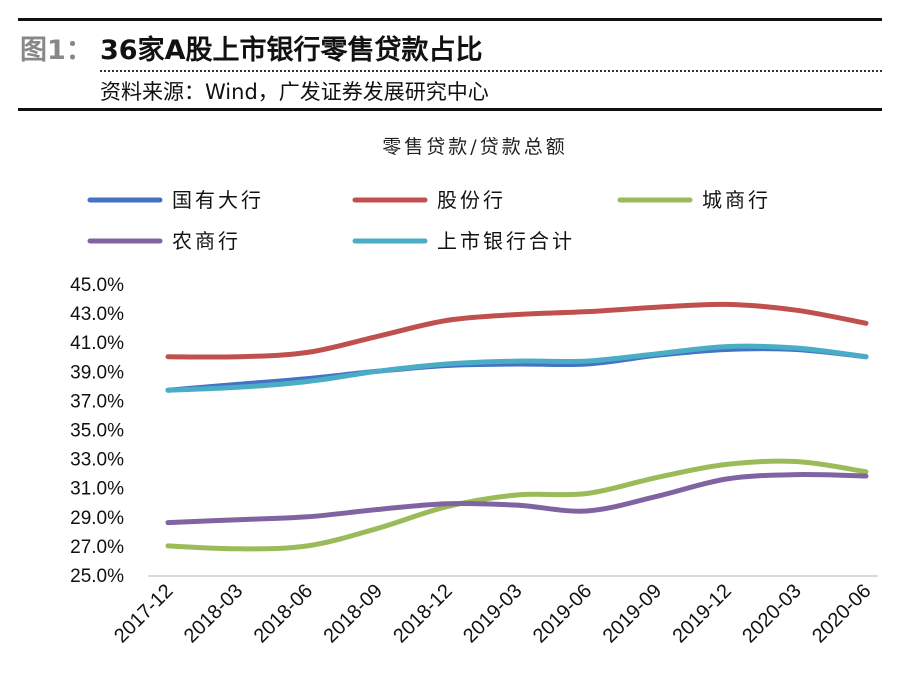 The width and height of the screenshot is (900, 679). I want to click on bottom-rule, so click(450, 109).